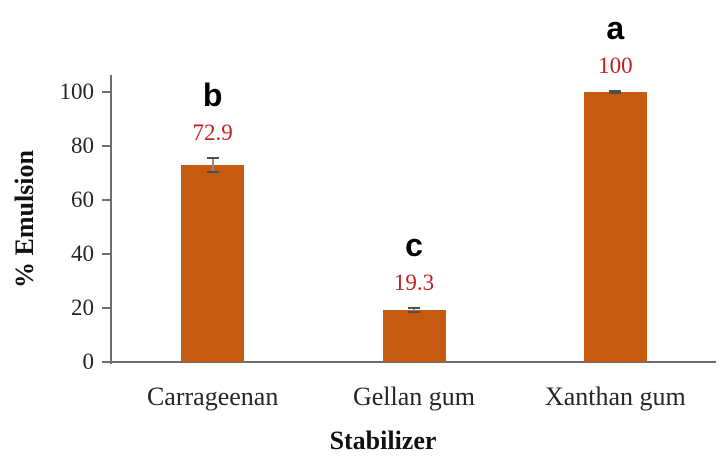 This screenshot has height=462, width=726. What do you see at coordinates (615, 65) in the screenshot?
I see `value-label: 100` at bounding box center [615, 65].